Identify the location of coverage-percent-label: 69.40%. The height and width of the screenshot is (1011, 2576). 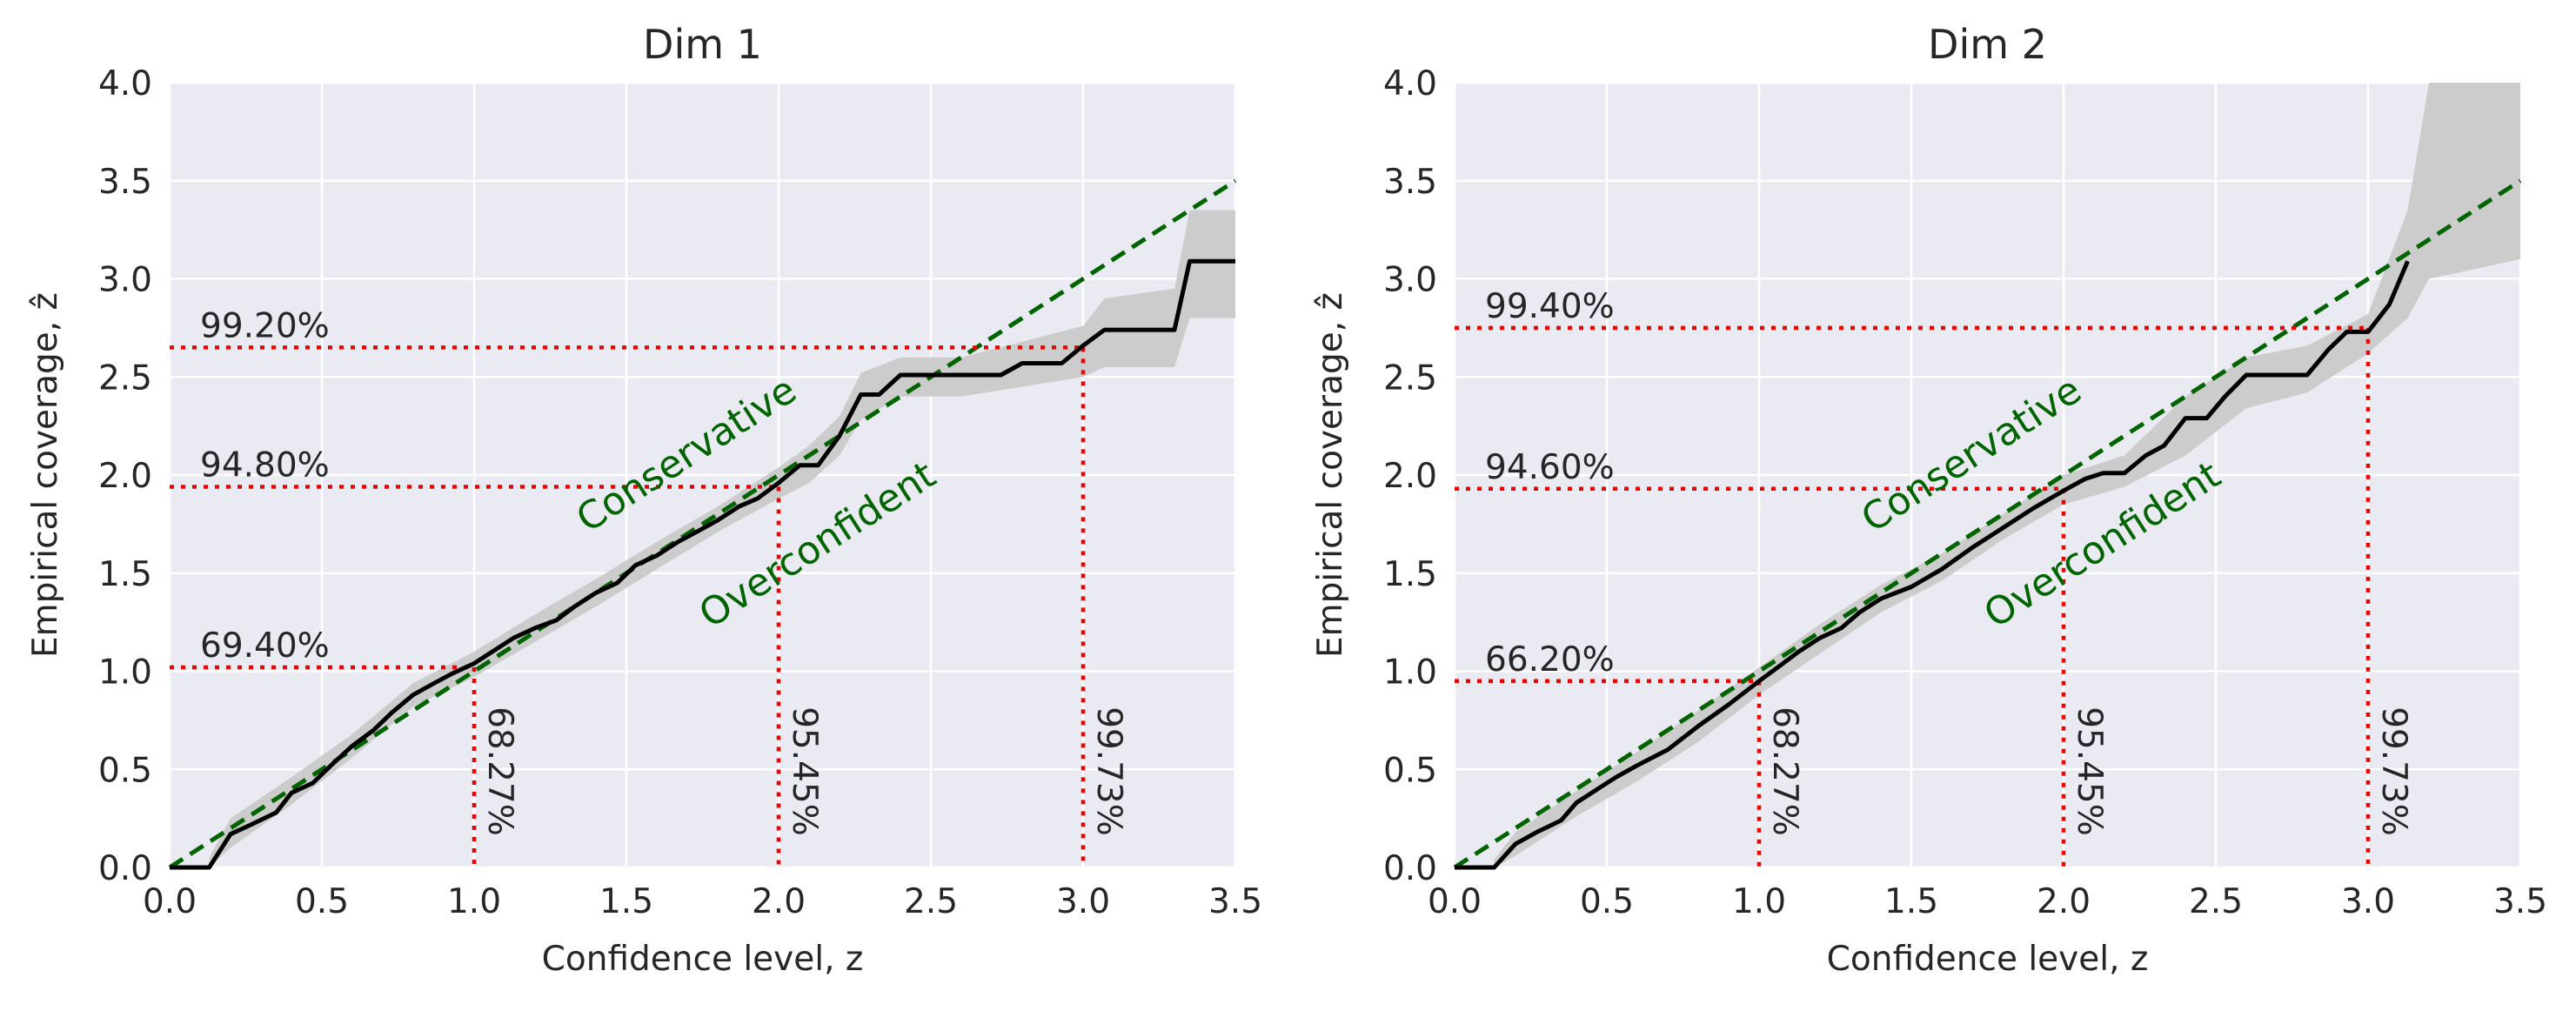
(265, 646).